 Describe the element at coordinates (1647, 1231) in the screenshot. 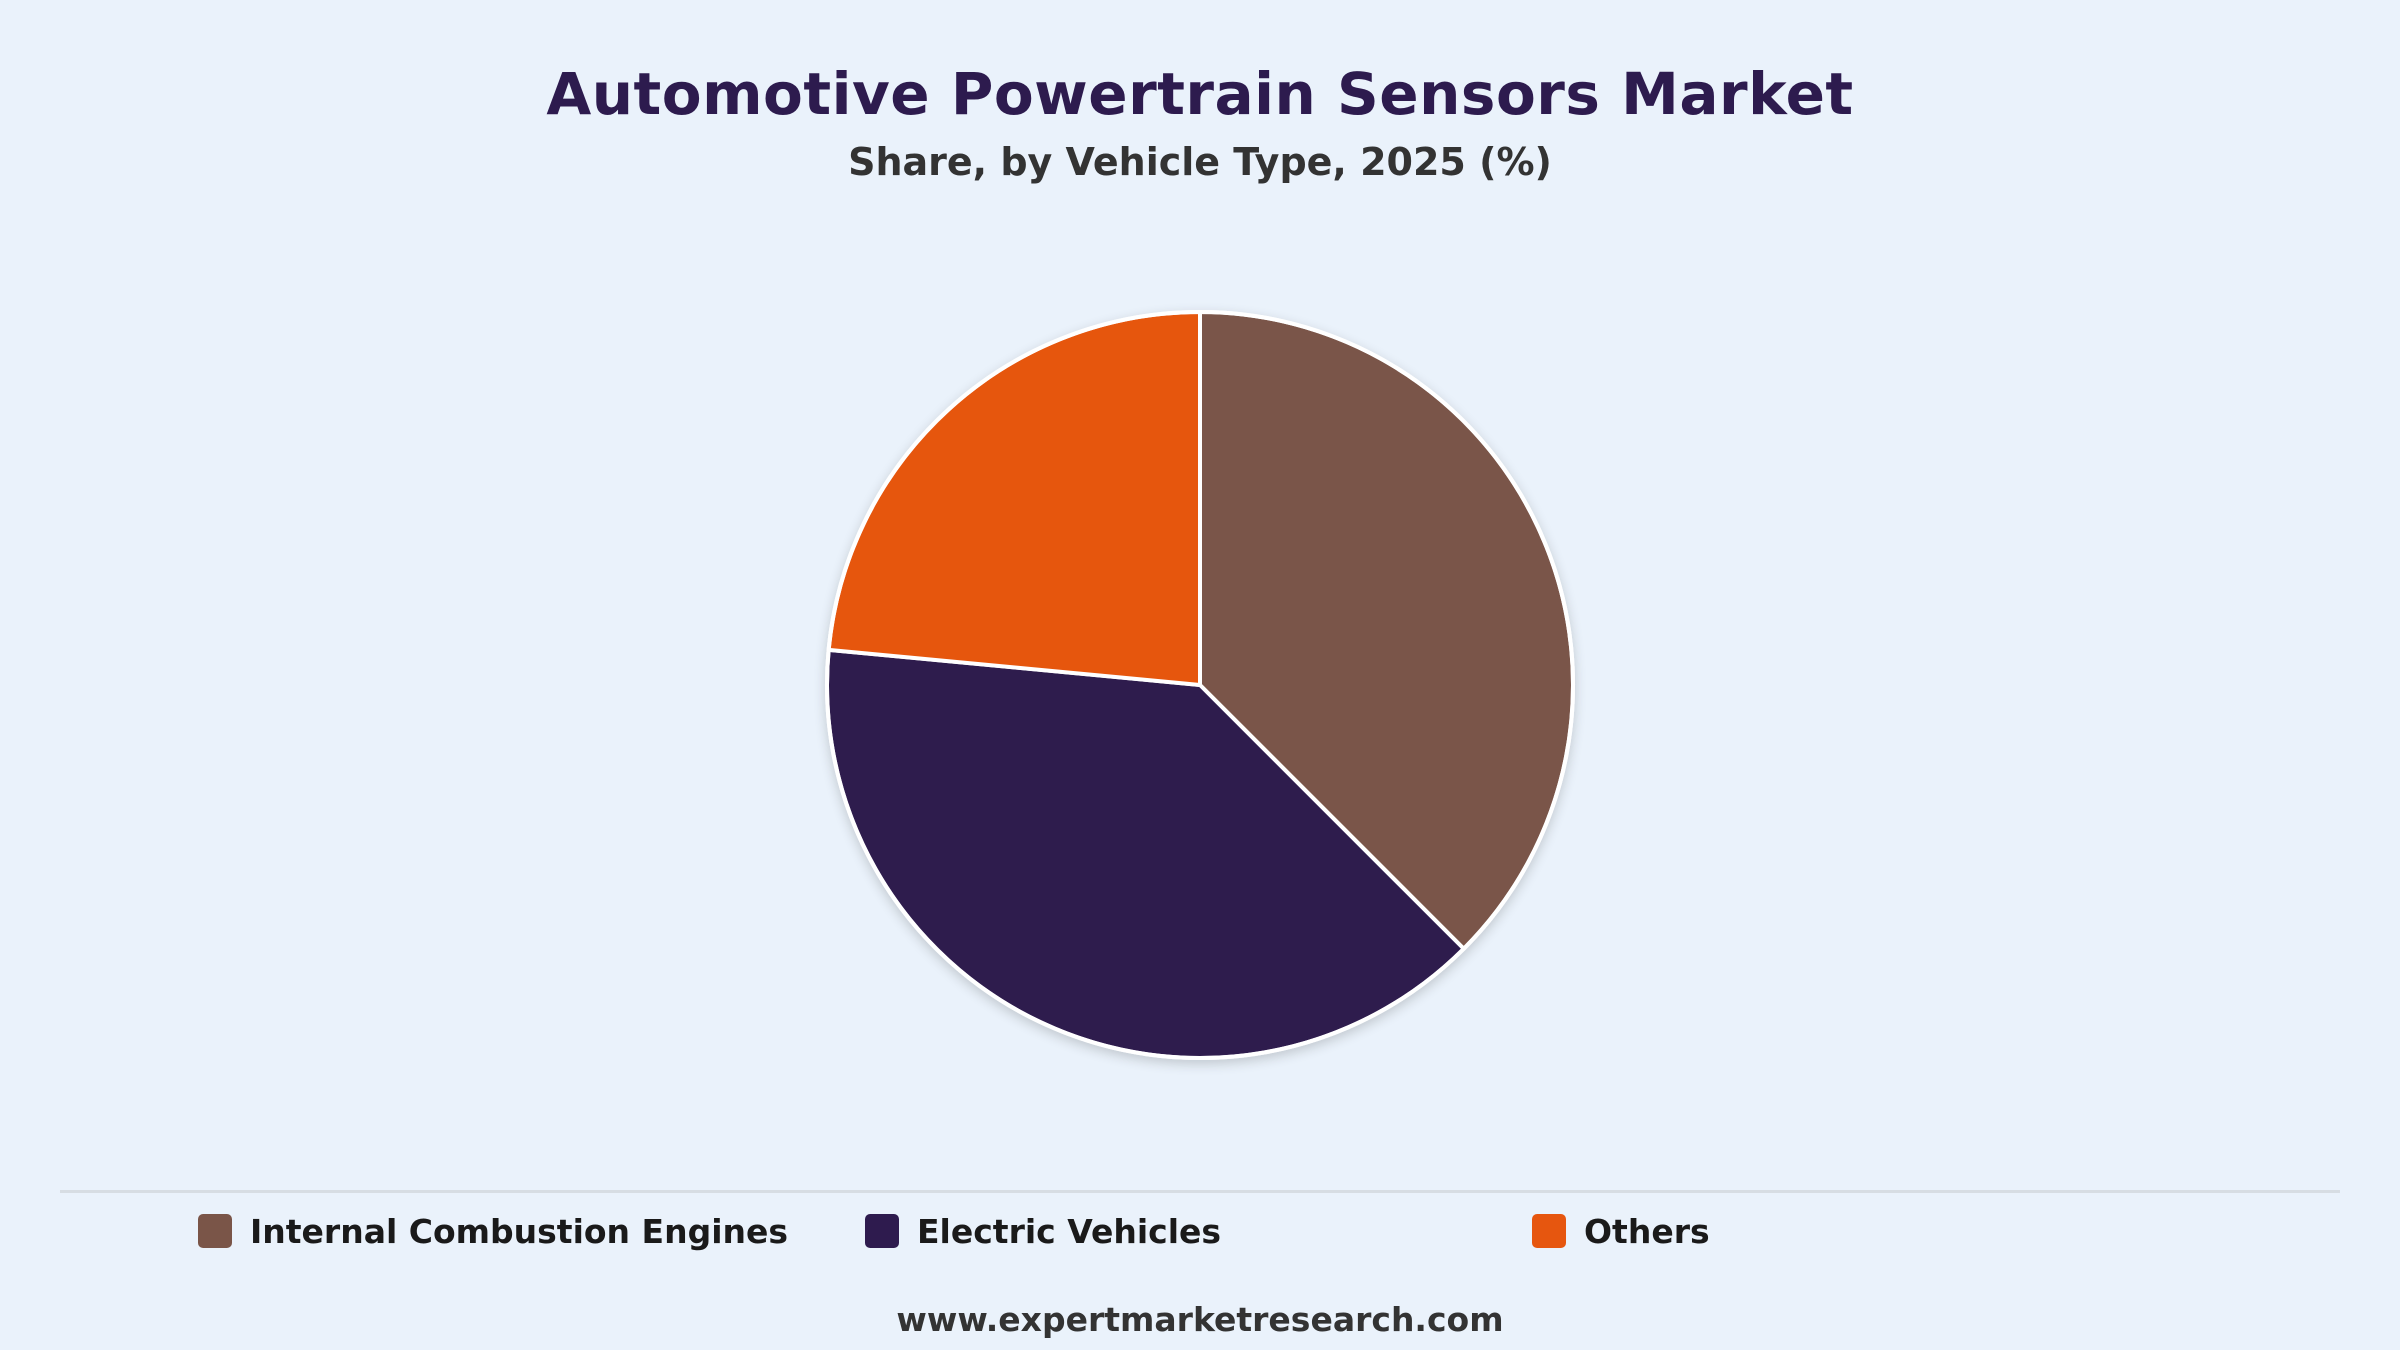

I see `legend-label: Others` at that location.